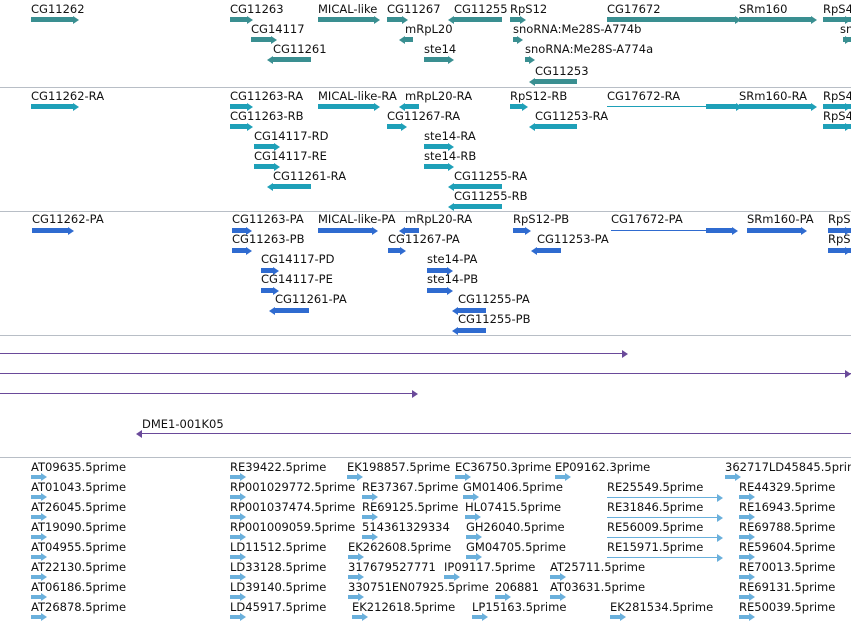  I want to click on feature-label: MICAL-like-RA, so click(357, 96).